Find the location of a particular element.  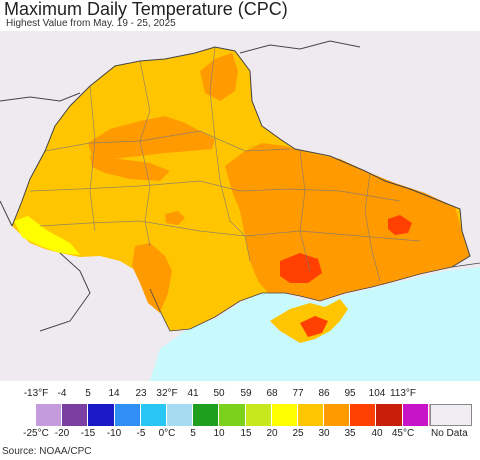

legend-c-label: -10 is located at coordinates (114, 433).